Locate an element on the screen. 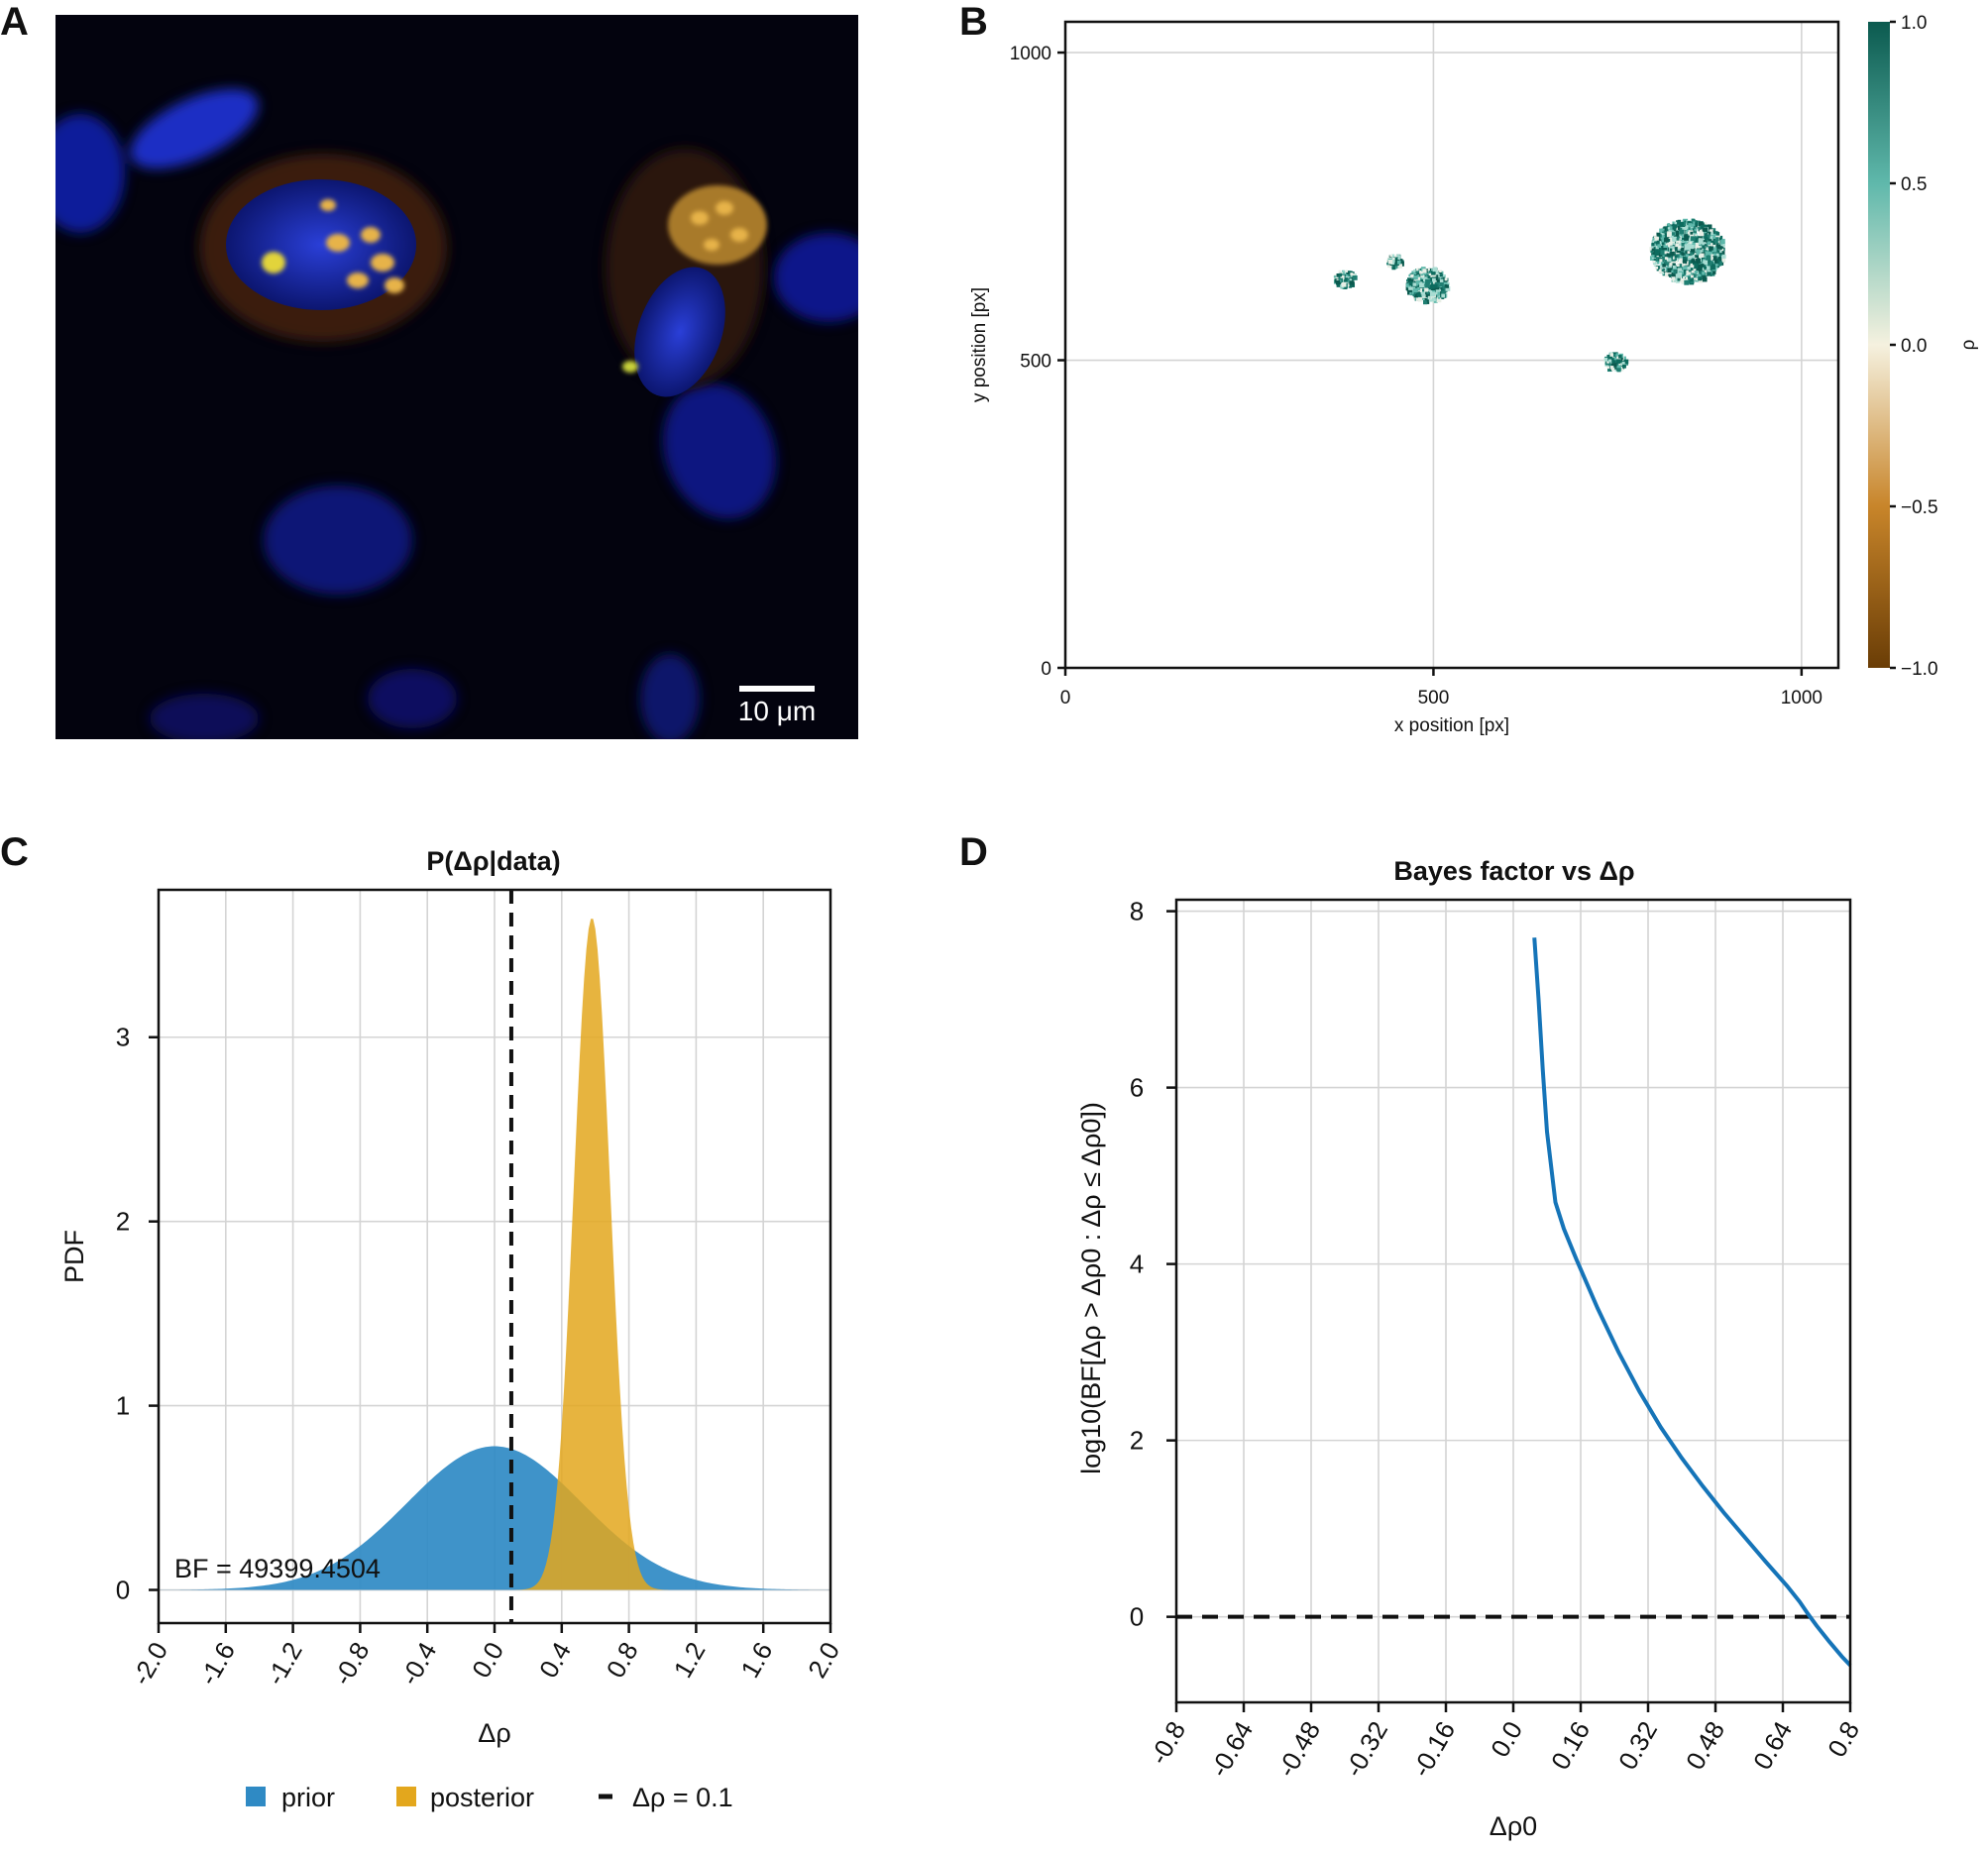 The height and width of the screenshot is (1851, 1988). d-y-tick-label: 2 is located at coordinates (1137, 1441).